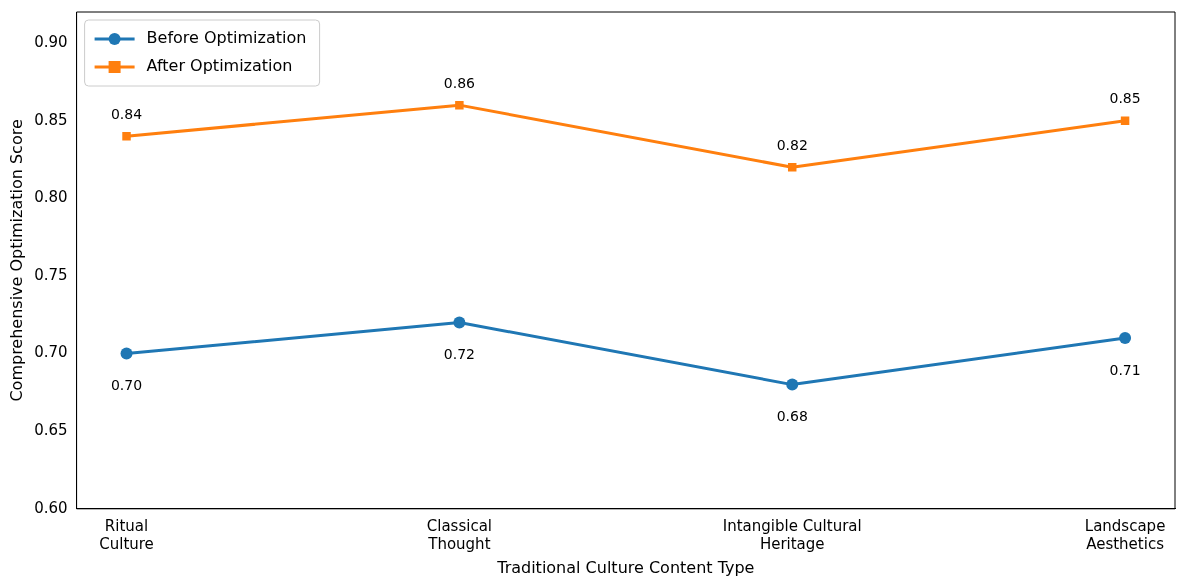  I want to click on y-tick-label: 0.75, so click(51, 274).